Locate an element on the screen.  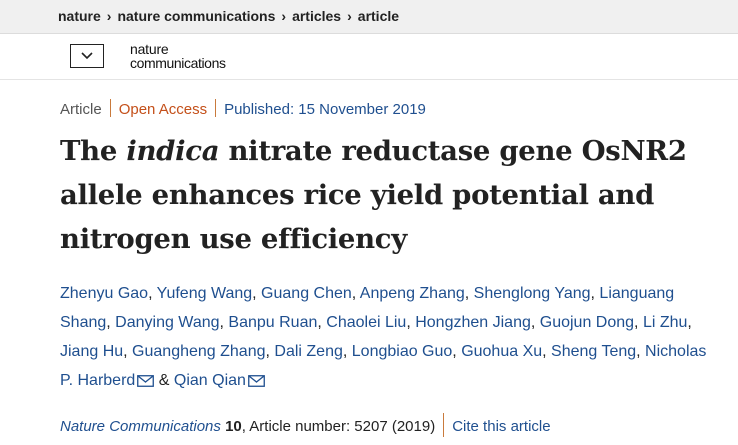
author-link: Yufeng Wang is located at coordinates (204, 293).